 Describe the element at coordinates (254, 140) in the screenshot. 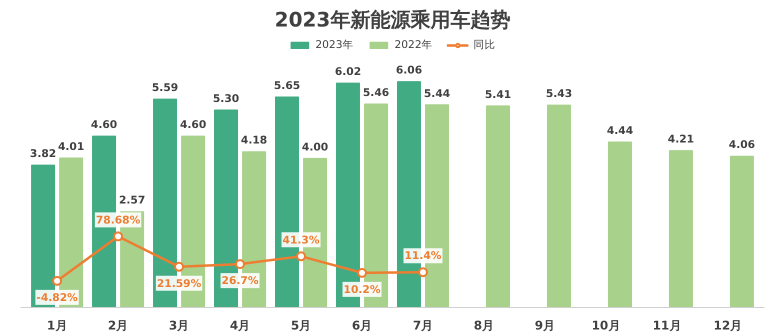

I see `data-label: 4.18` at that location.